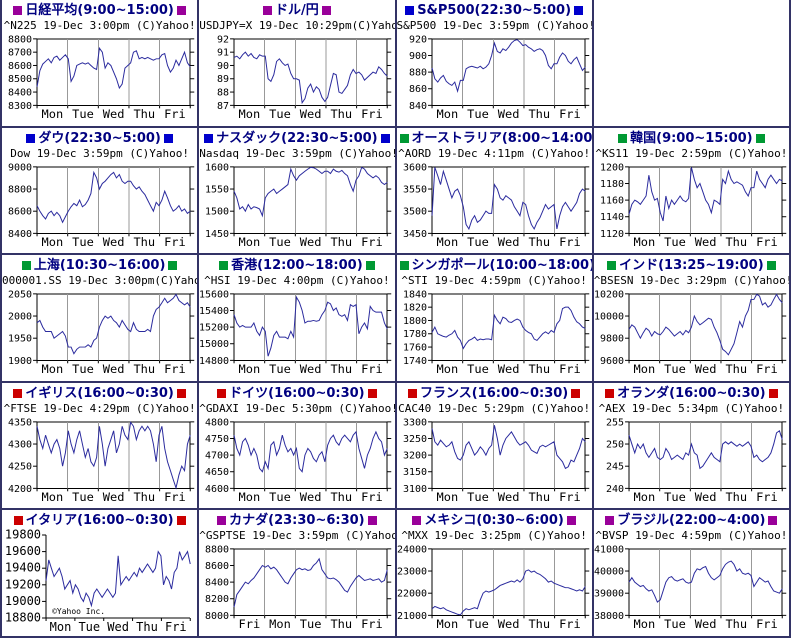 The height and width of the screenshot is (638, 791). What do you see at coordinates (414, 472) in the screenshot?
I see `y-axis-label: 3150` at bounding box center [414, 472].